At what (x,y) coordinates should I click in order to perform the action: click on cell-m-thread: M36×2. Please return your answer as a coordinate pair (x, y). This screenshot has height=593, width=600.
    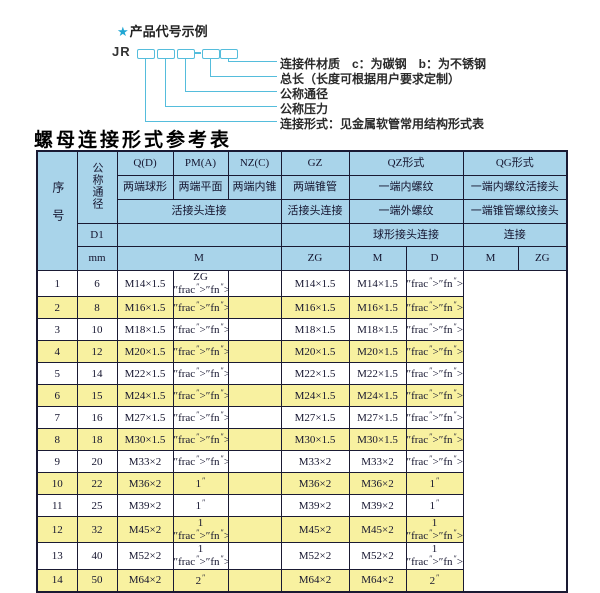
    Looking at the image, I should click on (145, 484).